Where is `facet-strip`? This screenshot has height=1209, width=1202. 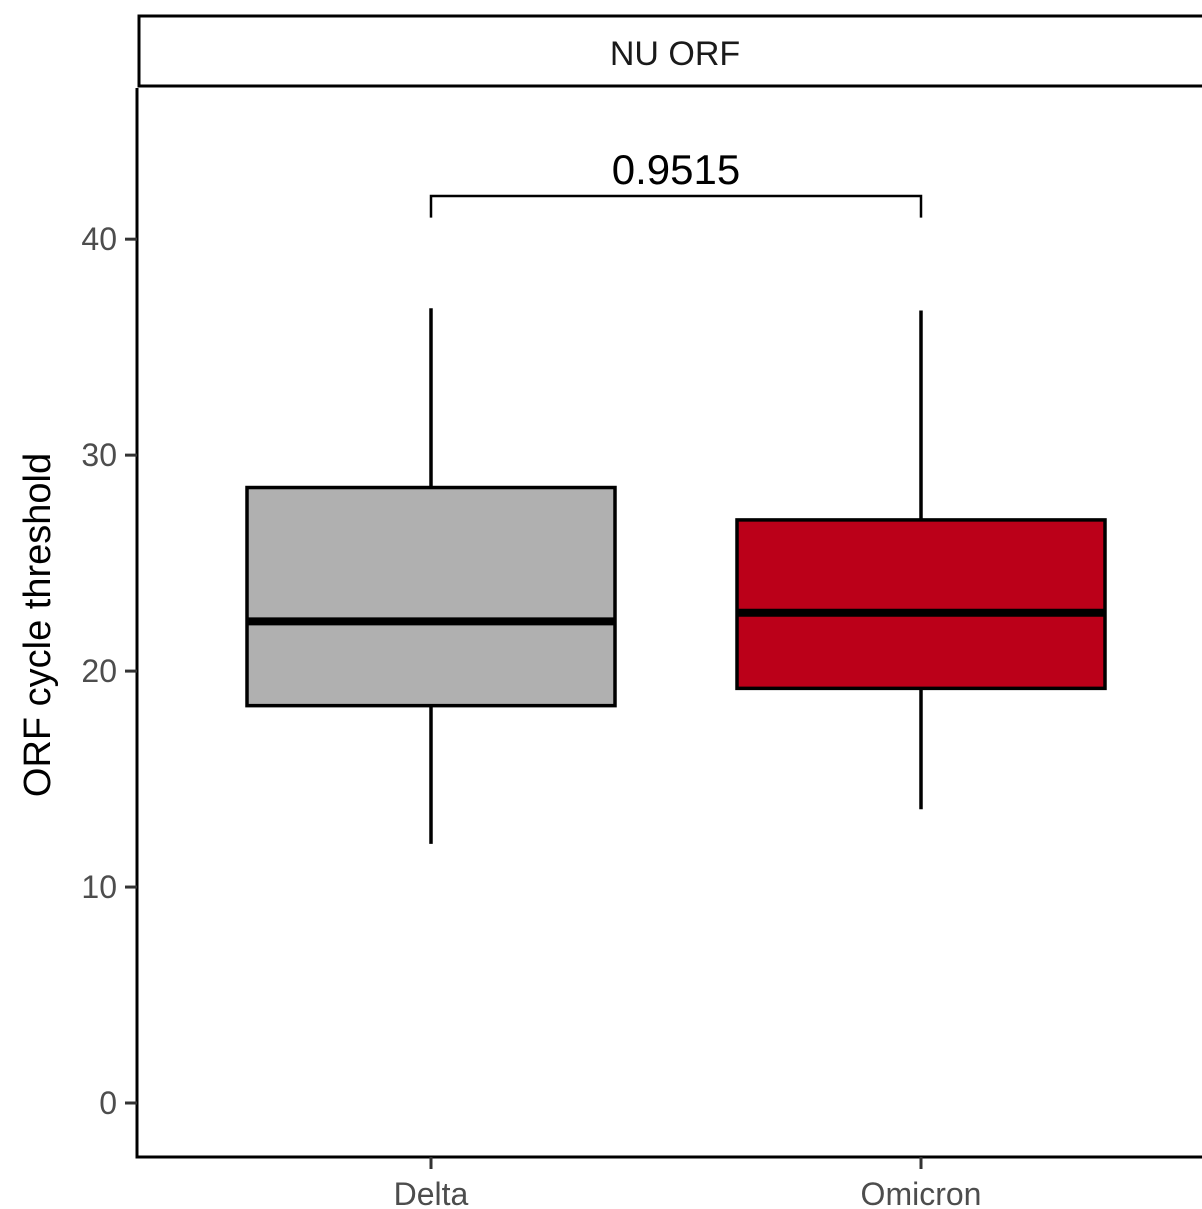
facet-strip is located at coordinates (669, 51).